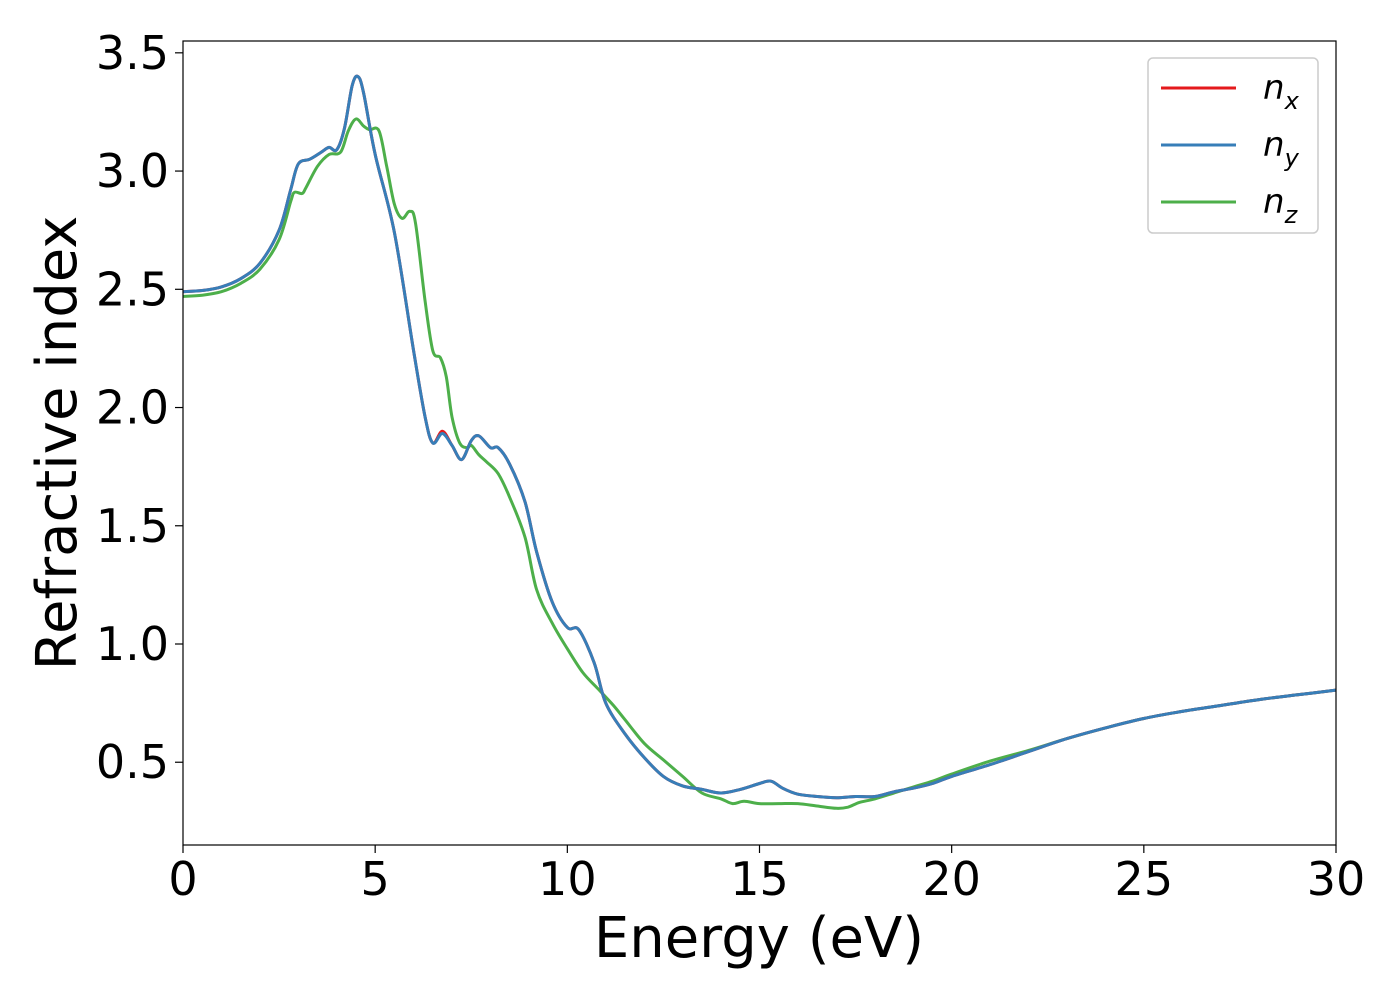 Image resolution: width=1400 pixels, height=1000 pixels. Describe the element at coordinates (1292, 158) in the screenshot. I see `legend-label-subscript: y` at that location.